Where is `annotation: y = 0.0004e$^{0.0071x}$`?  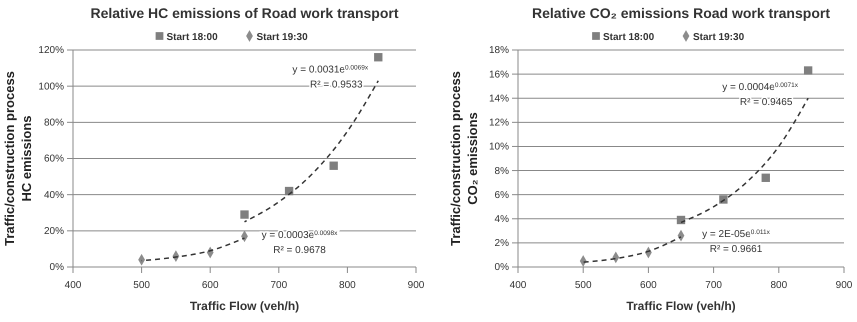
annotation: y = 0.0004e$^{0.0071x}$ is located at coordinates (760, 88).